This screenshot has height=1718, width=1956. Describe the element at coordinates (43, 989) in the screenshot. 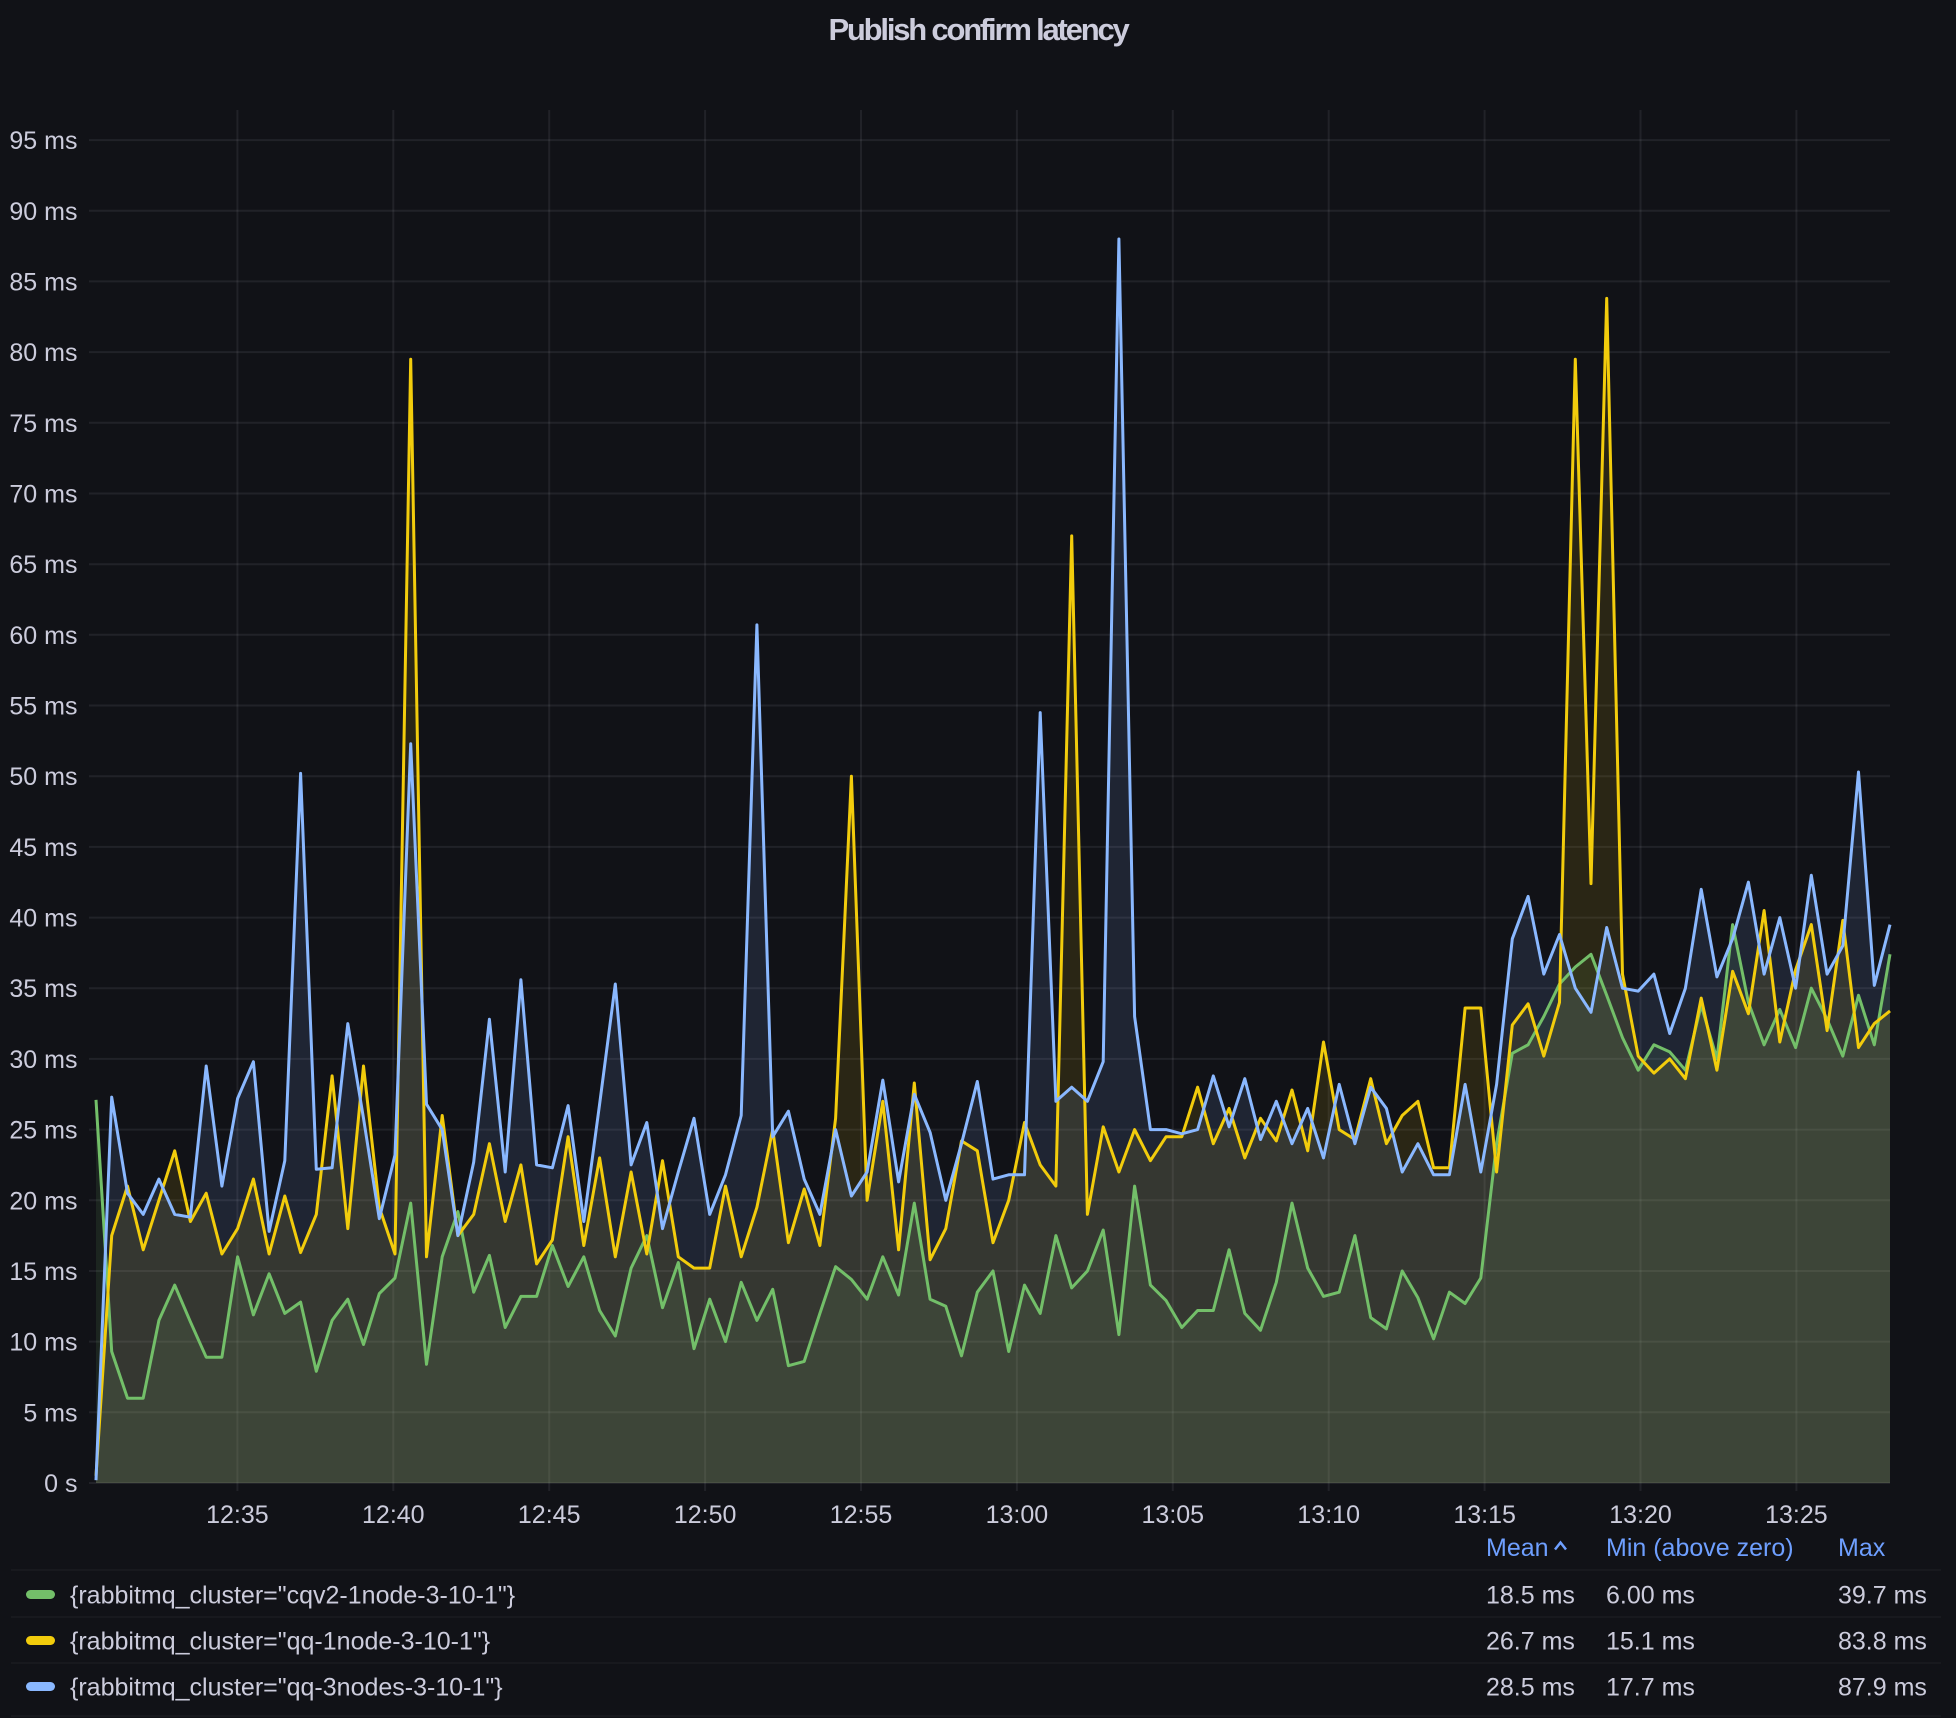

I see `svg-text: 35 ms` at that location.